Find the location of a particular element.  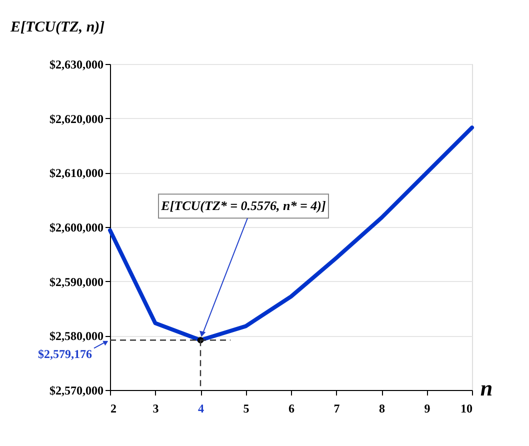

y-tick-label: $2,580,000 is located at coordinates (77, 336).